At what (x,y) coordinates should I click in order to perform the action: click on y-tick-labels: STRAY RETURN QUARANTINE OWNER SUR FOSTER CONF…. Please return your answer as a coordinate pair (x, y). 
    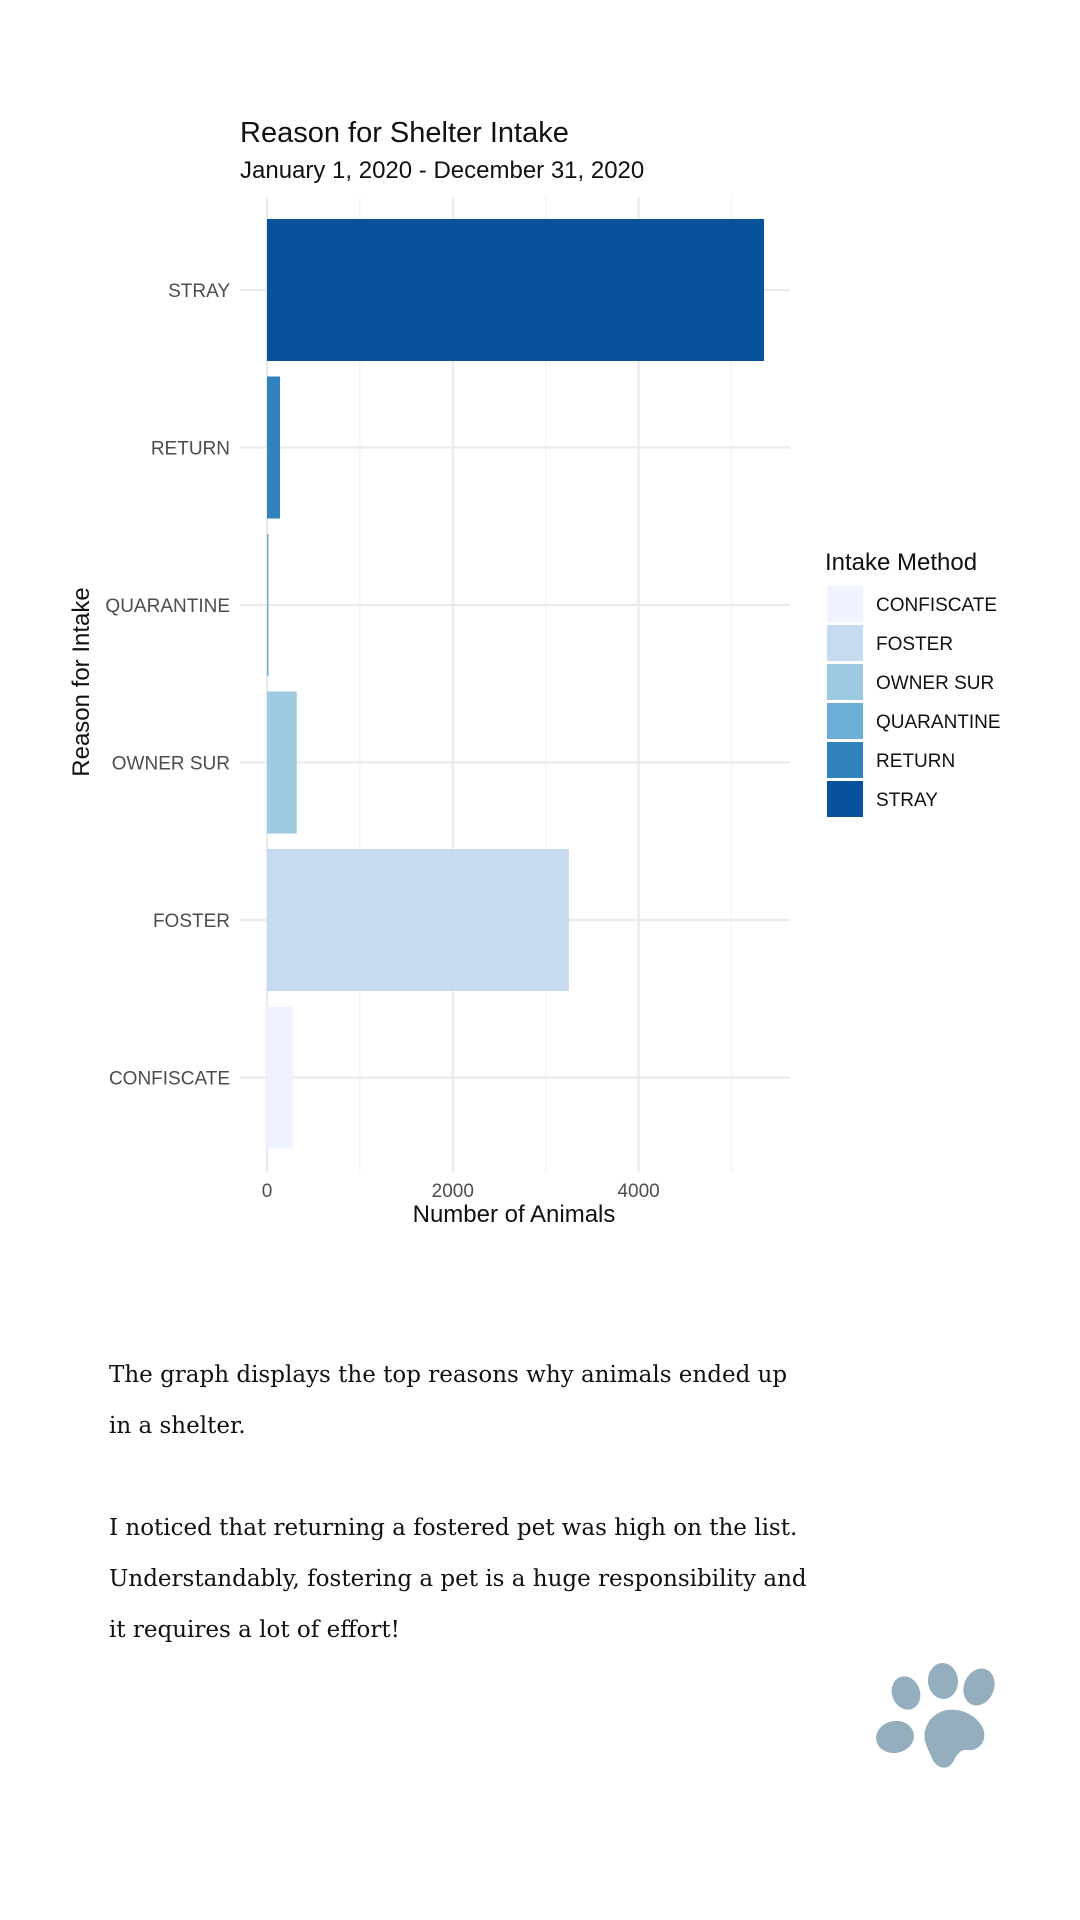
    Looking at the image, I should click on (167, 685).